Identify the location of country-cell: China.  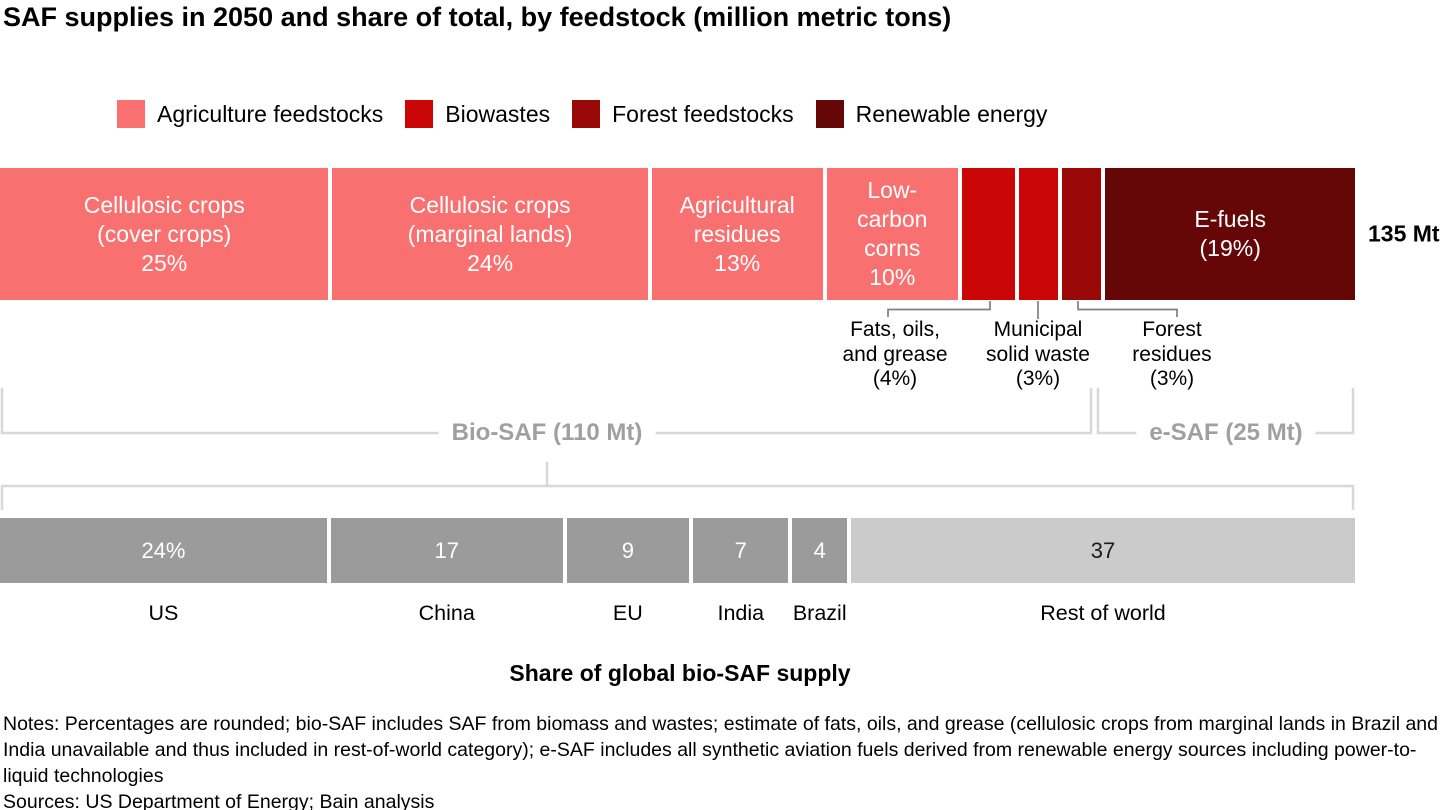
(447, 613).